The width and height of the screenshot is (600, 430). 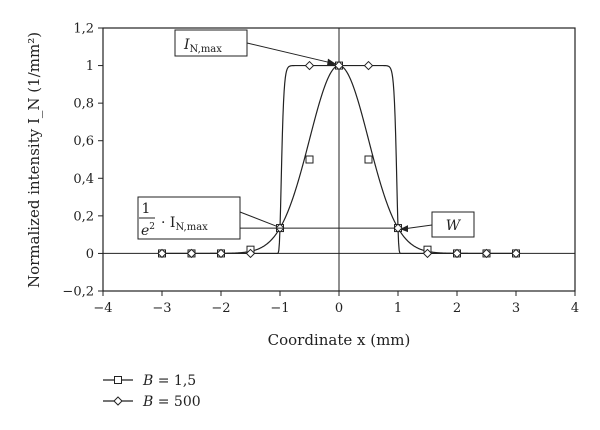 What do you see at coordinates (83, 216) in the screenshot?
I see `y-tick-label: 0,2` at bounding box center [83, 216].